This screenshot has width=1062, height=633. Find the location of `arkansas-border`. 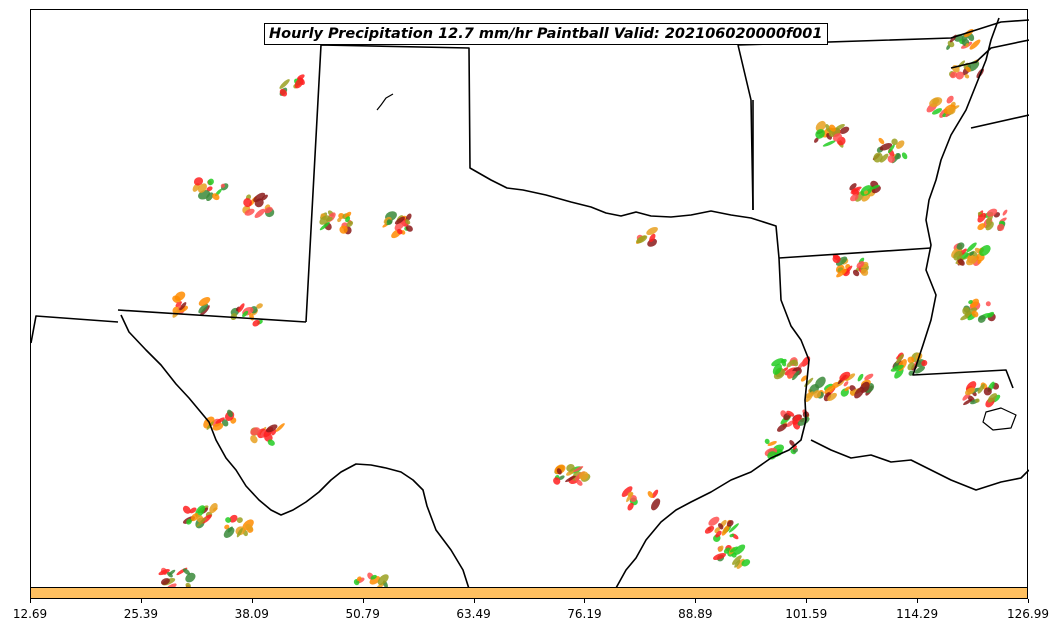

arkansas-border is located at coordinates (883, 139).